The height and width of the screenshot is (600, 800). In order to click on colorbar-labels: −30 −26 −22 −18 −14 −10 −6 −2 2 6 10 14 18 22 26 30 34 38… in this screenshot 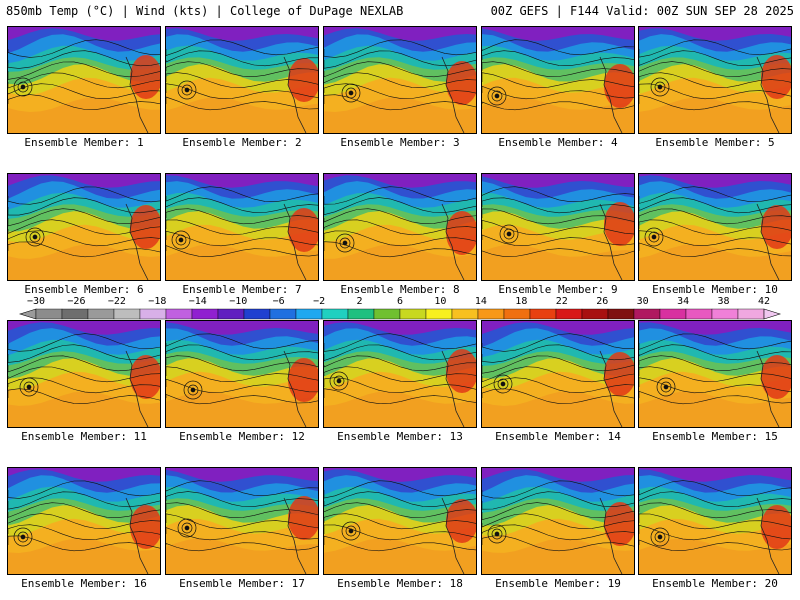, I will do `click(400, 302)`.